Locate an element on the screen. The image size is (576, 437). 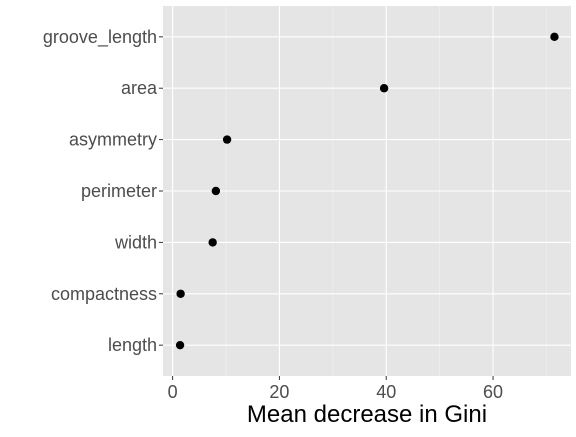
data-point-compactness is located at coordinates (180, 293).